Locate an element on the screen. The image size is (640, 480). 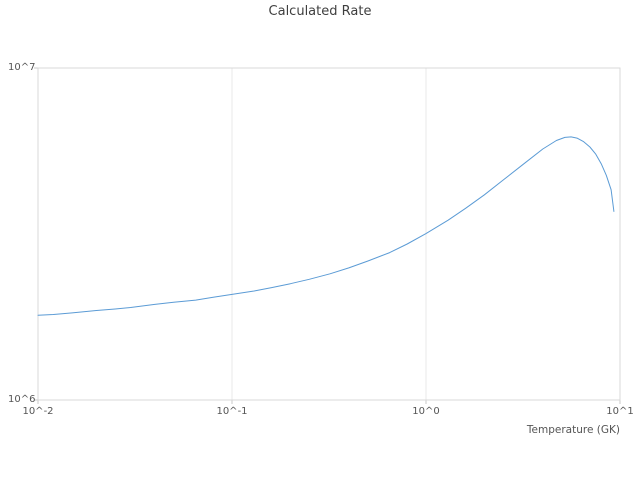
chart-title: Calculated Rate is located at coordinates (320, 11).